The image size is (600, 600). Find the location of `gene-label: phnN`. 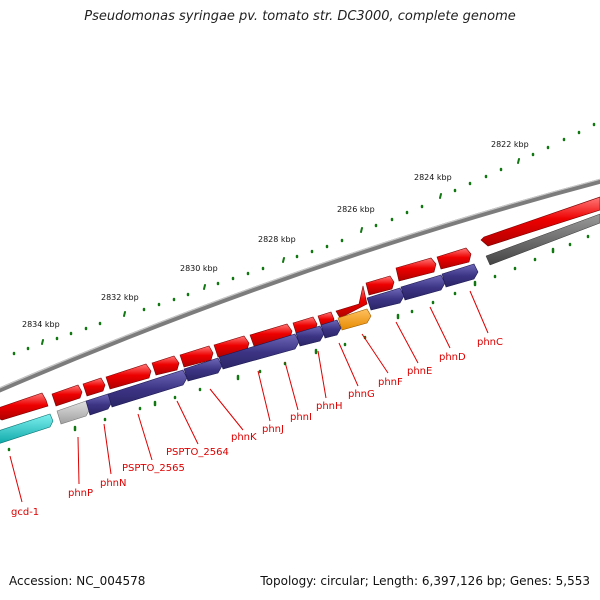

gene-label: phnN is located at coordinates (113, 483).